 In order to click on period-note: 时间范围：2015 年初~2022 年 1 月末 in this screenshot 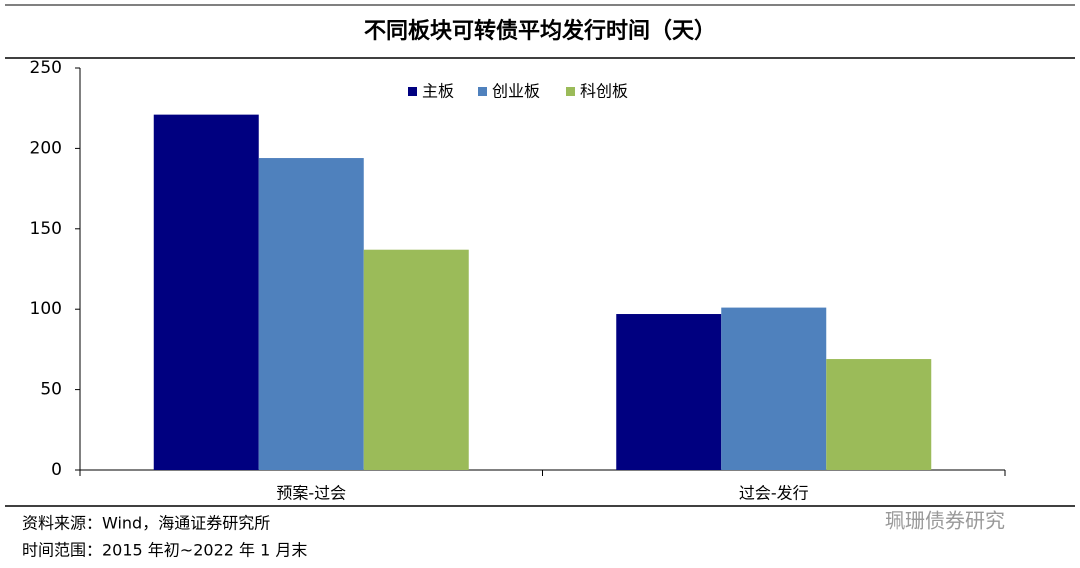, I will do `click(164, 550)`.